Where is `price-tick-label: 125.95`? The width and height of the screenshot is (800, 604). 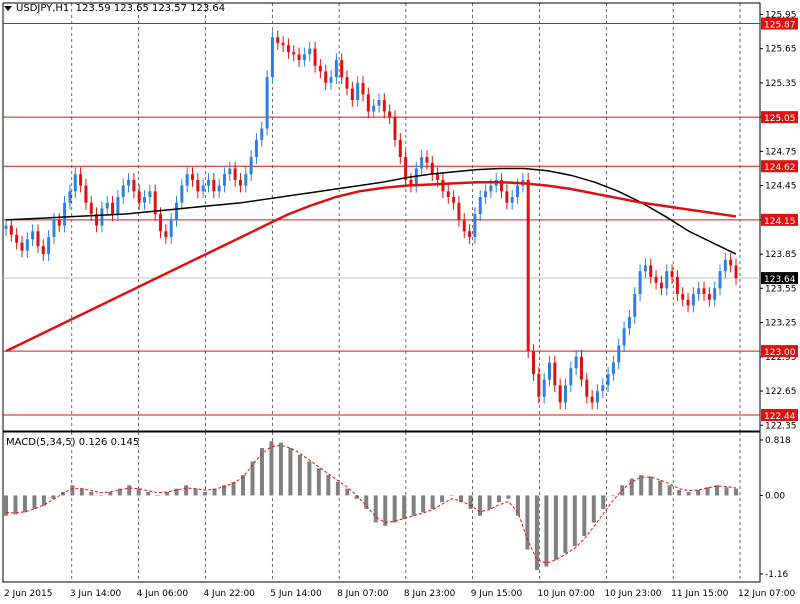 price-tick-label: 125.95 is located at coordinates (781, 15).